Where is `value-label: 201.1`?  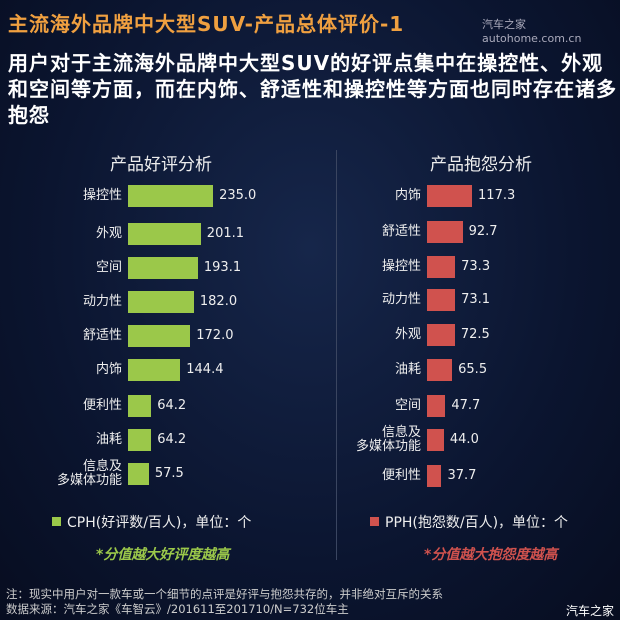
value-label: 201.1 is located at coordinates (225, 233).